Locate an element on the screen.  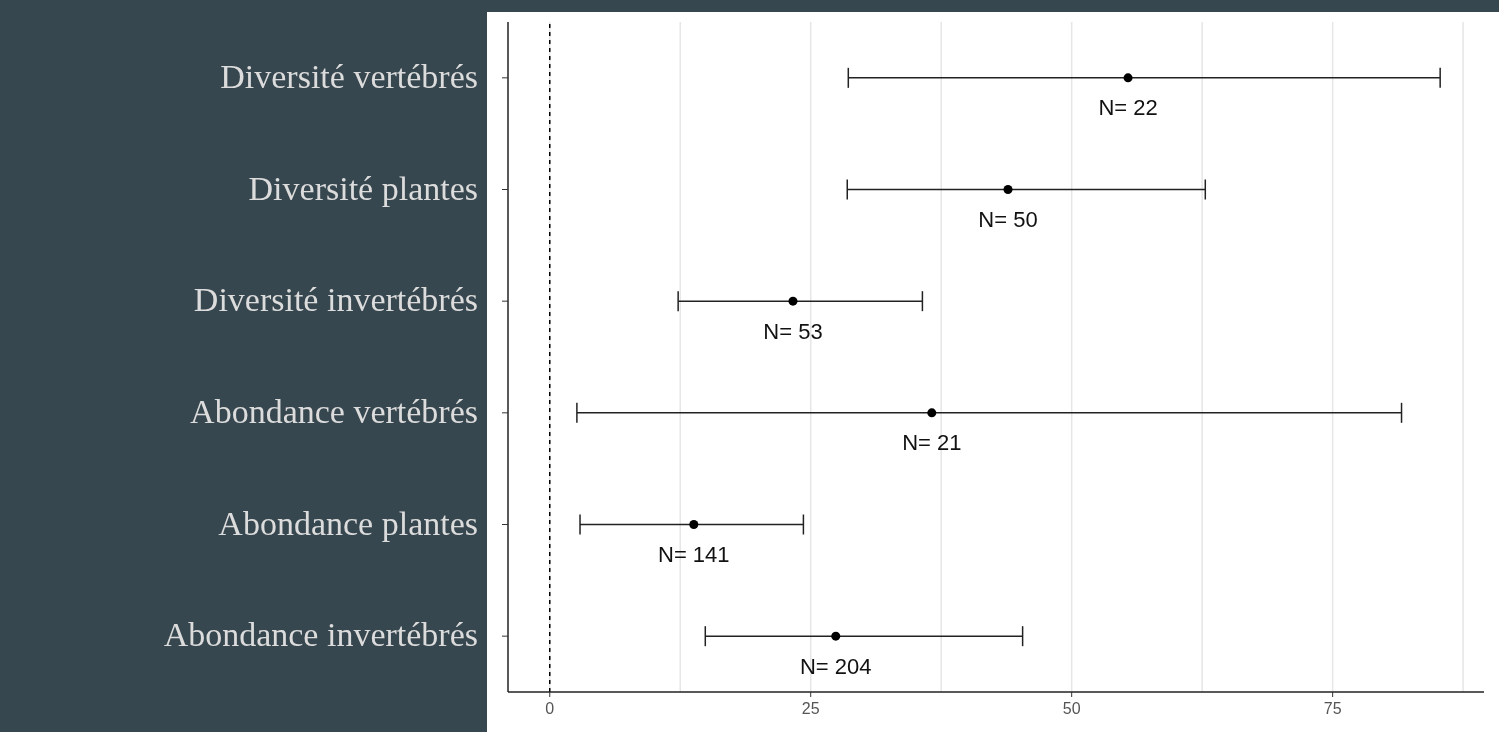
y-tick-label: Abondance plantes is located at coordinates (348, 523).